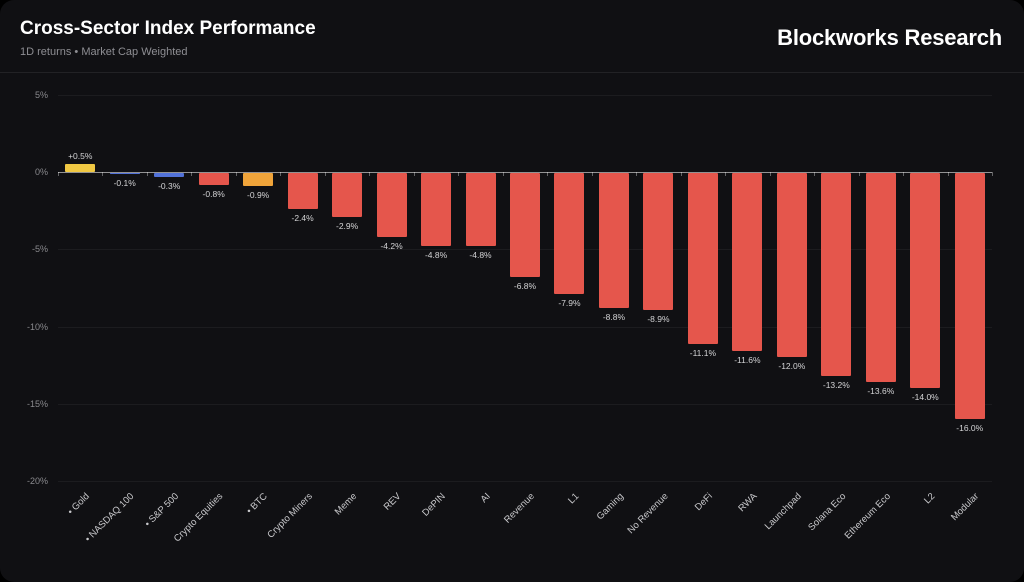 This screenshot has height=582, width=1024. Describe the element at coordinates (525, 286) in the screenshot. I see `bar-value-label: -6.8%` at that location.